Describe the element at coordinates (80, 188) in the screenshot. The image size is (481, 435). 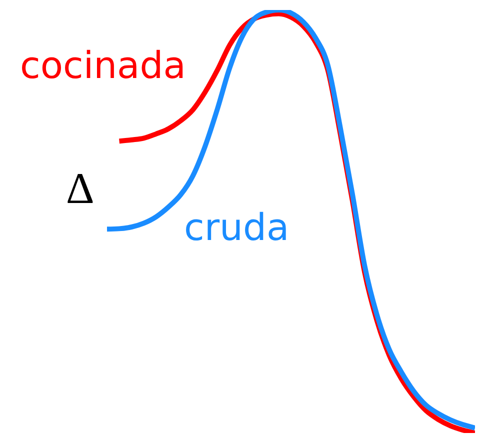
I see `text: Δ` at that location.